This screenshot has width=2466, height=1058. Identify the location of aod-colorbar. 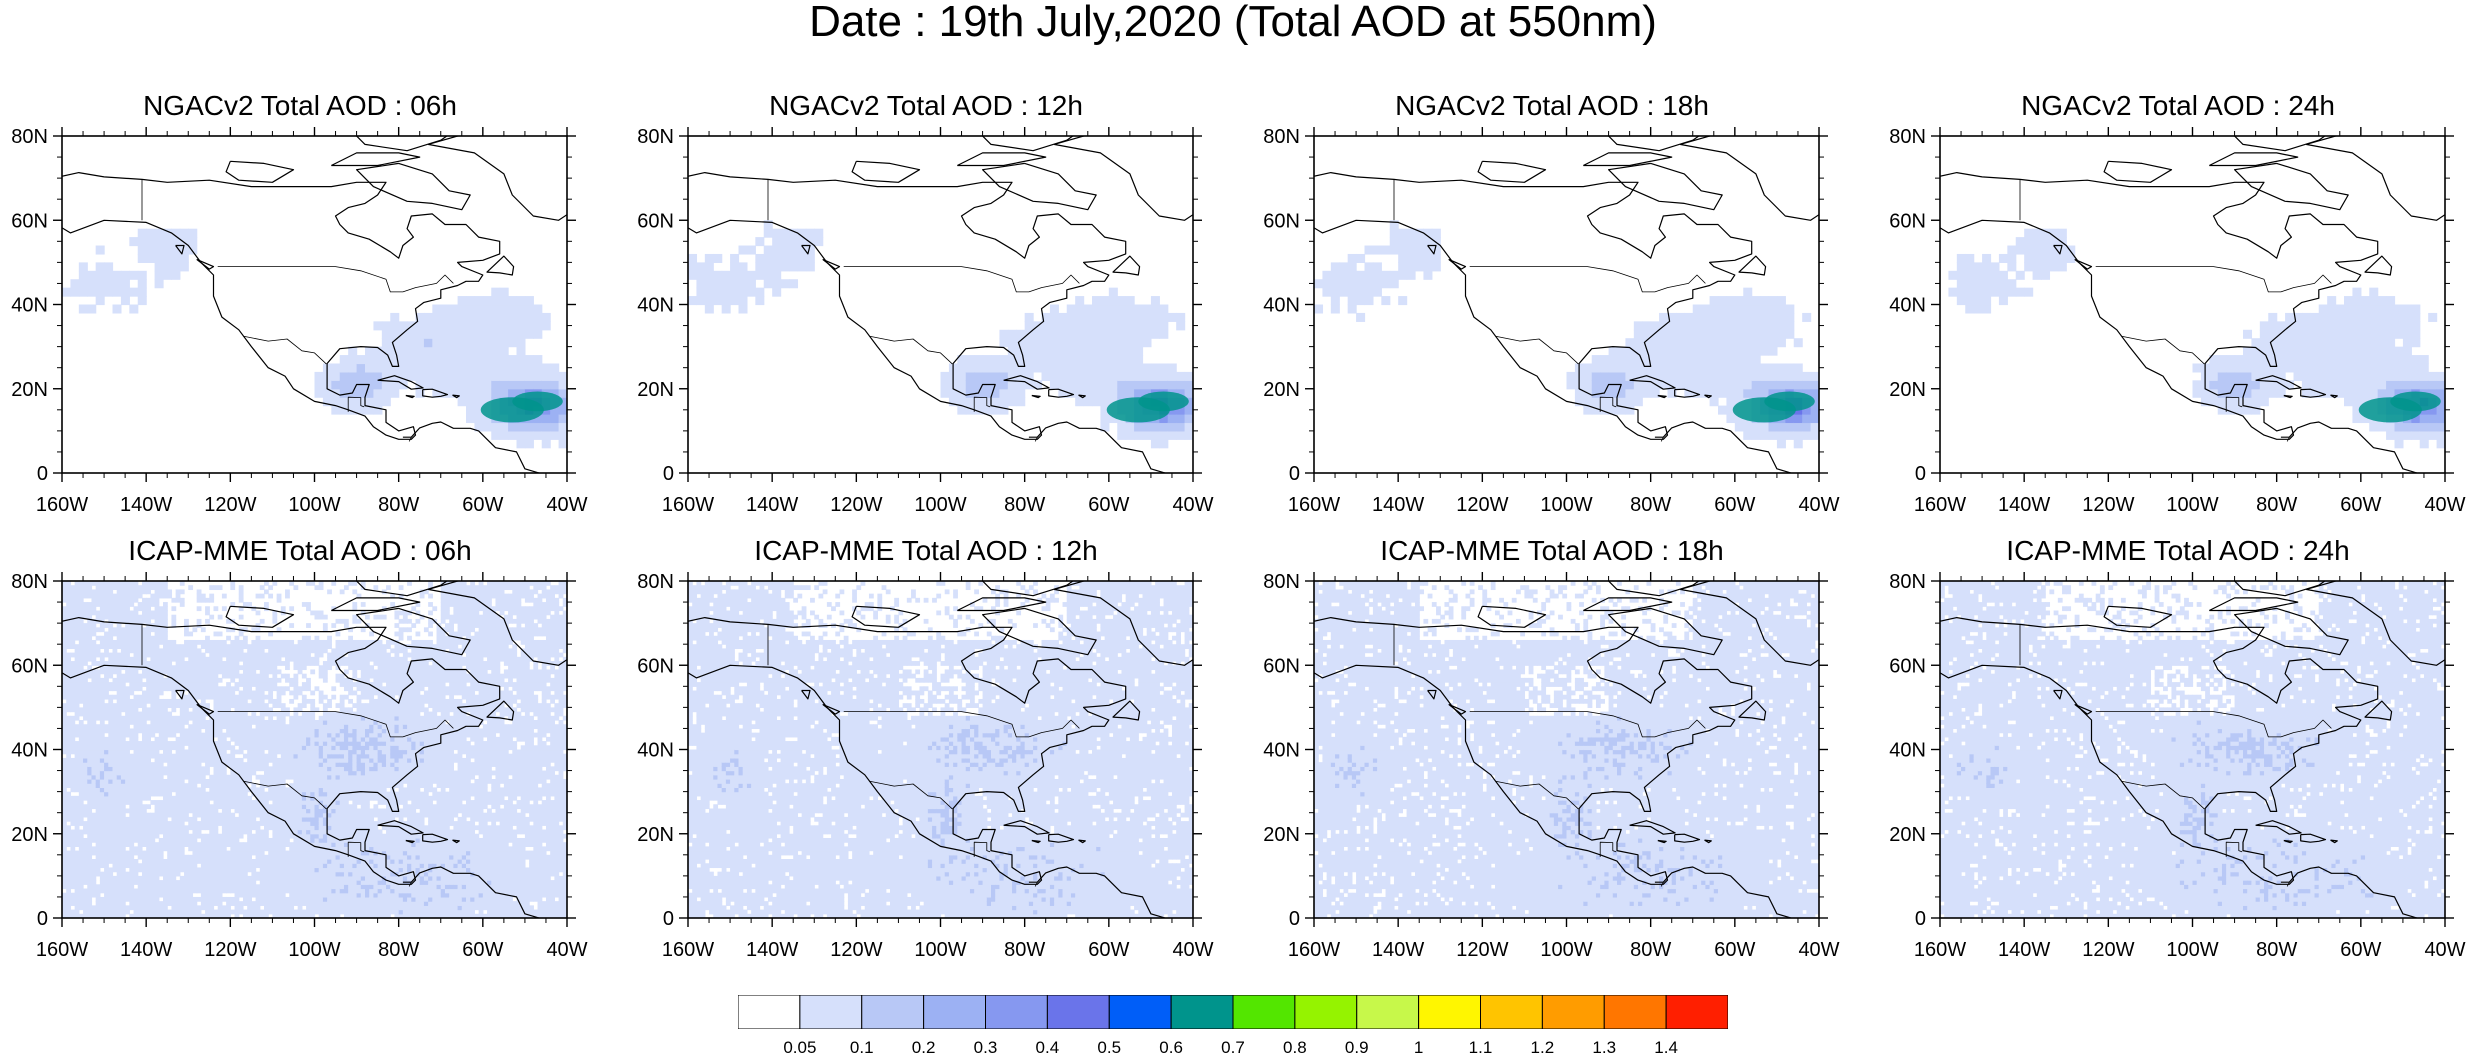
(1233, 1012).